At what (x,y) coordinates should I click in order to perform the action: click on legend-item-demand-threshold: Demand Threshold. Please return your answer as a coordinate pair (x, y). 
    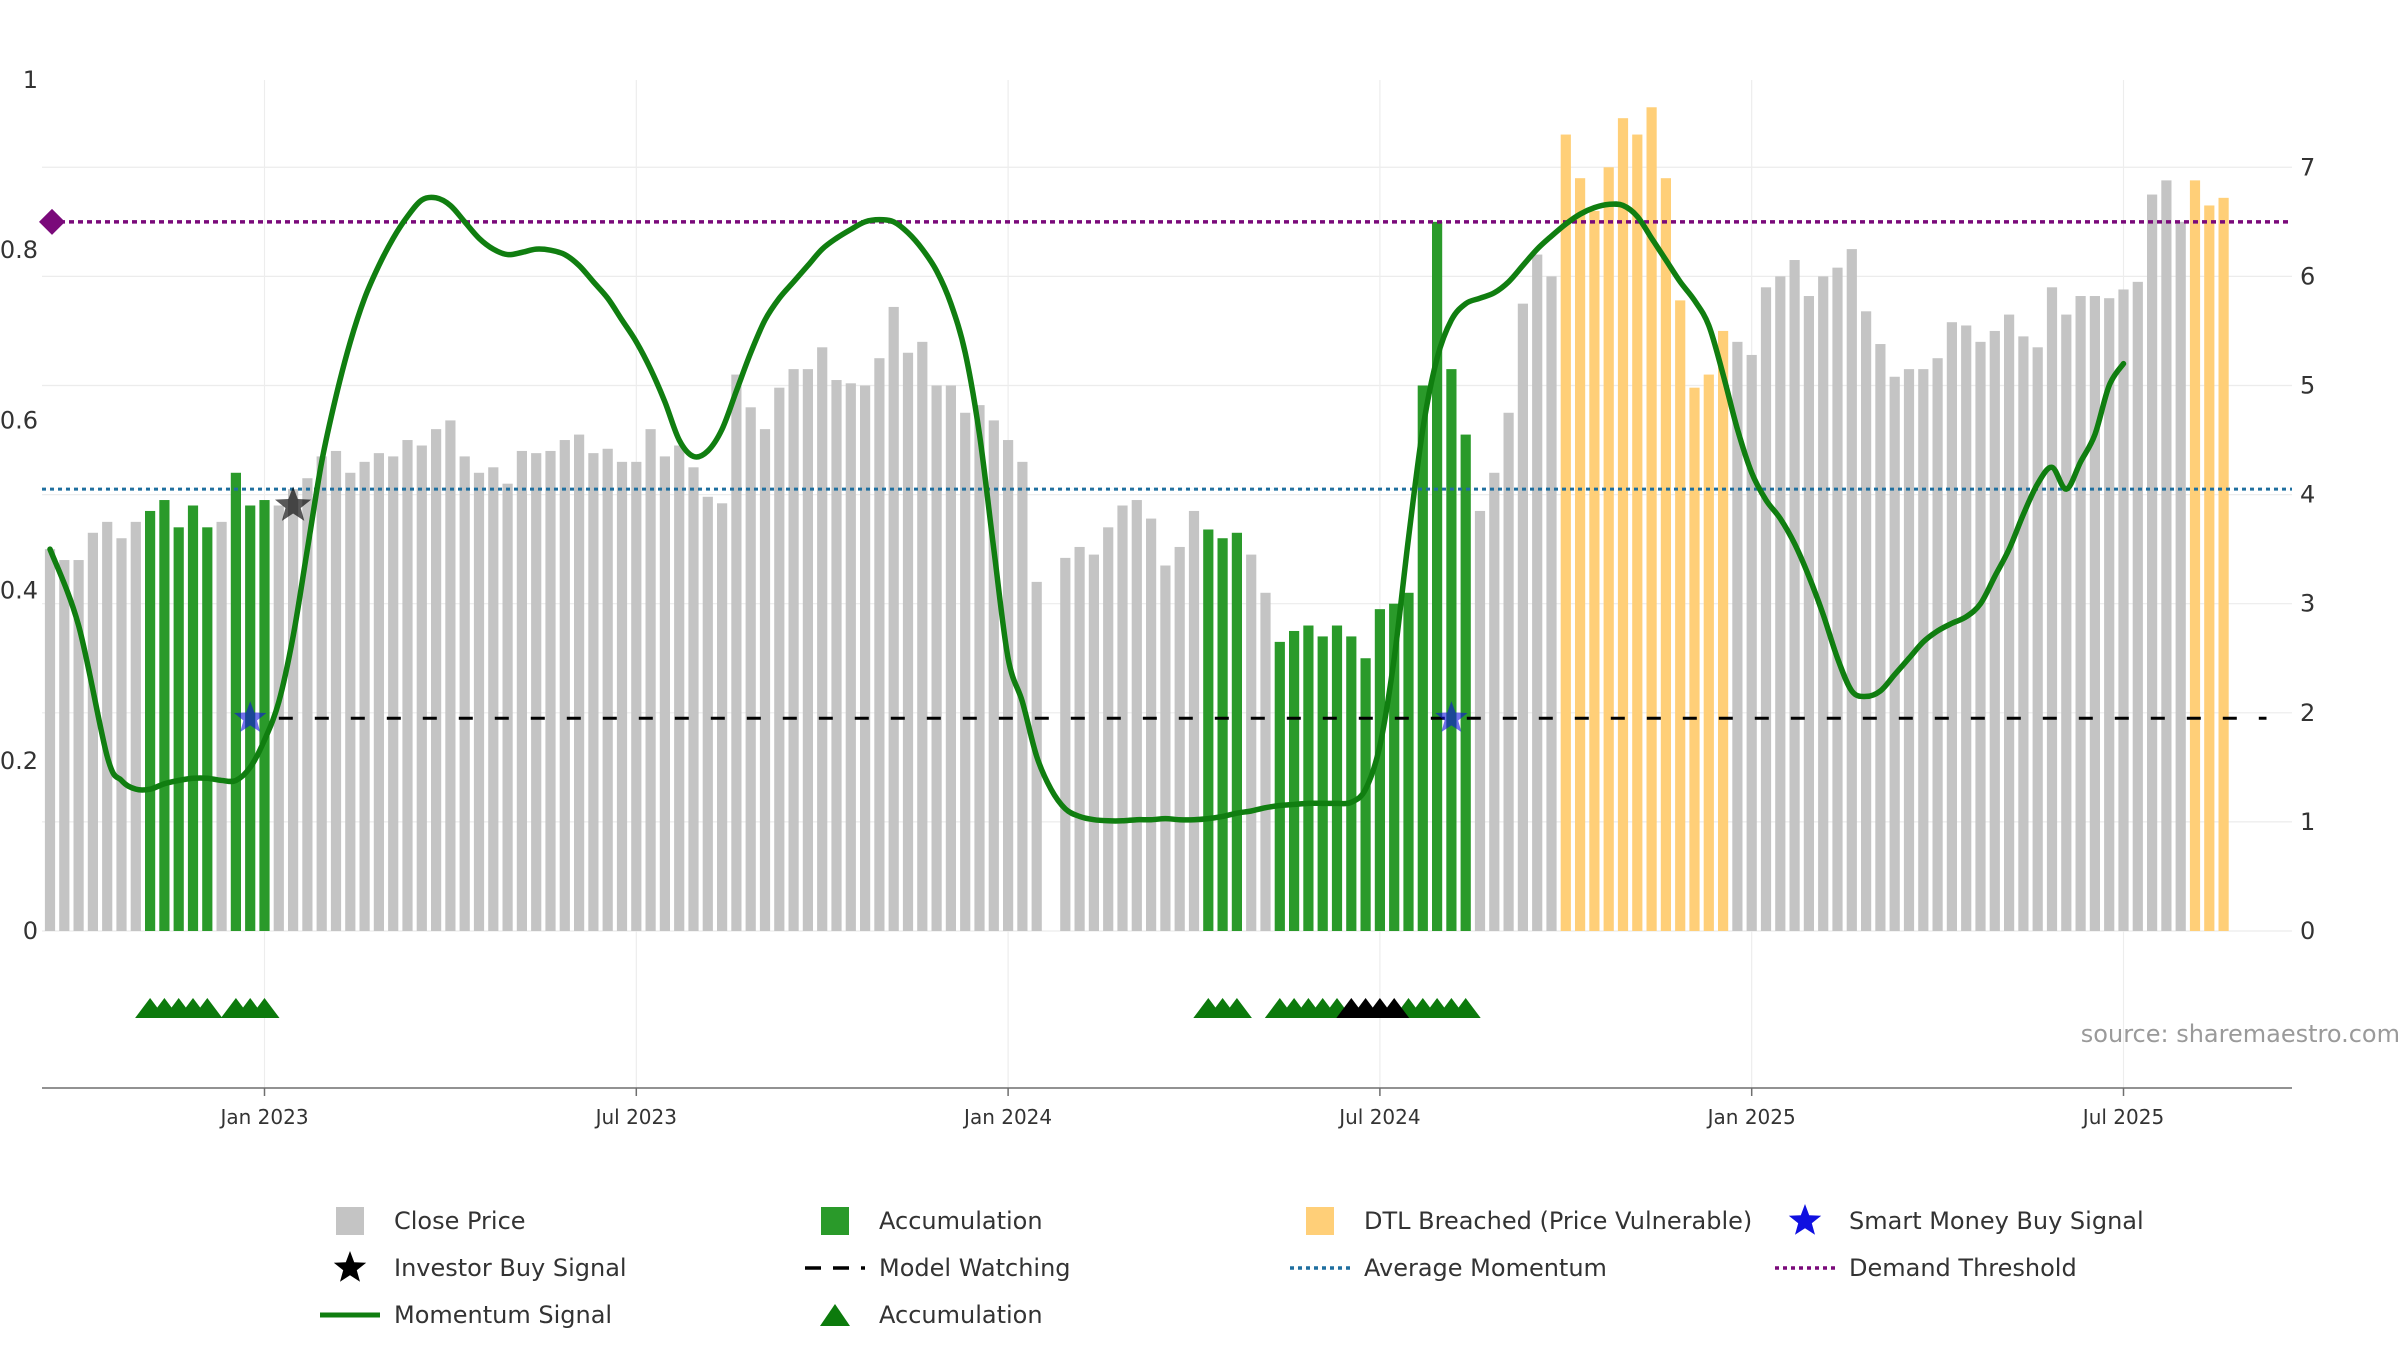
    Looking at the image, I should click on (1997, 1267).